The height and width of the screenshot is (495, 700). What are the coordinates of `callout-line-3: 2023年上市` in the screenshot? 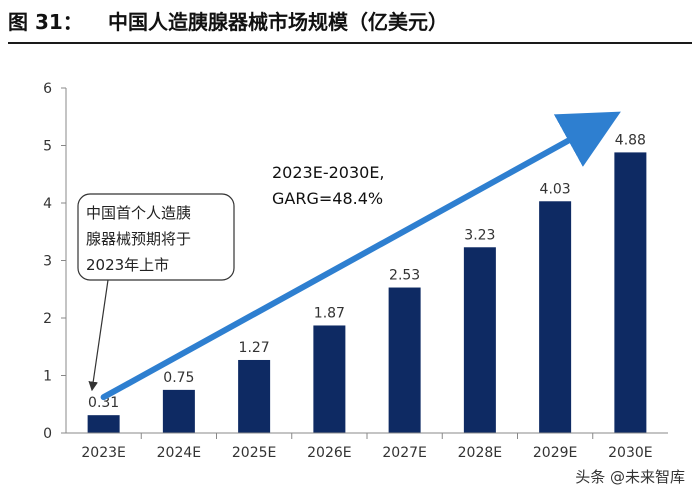 It's located at (127, 265).